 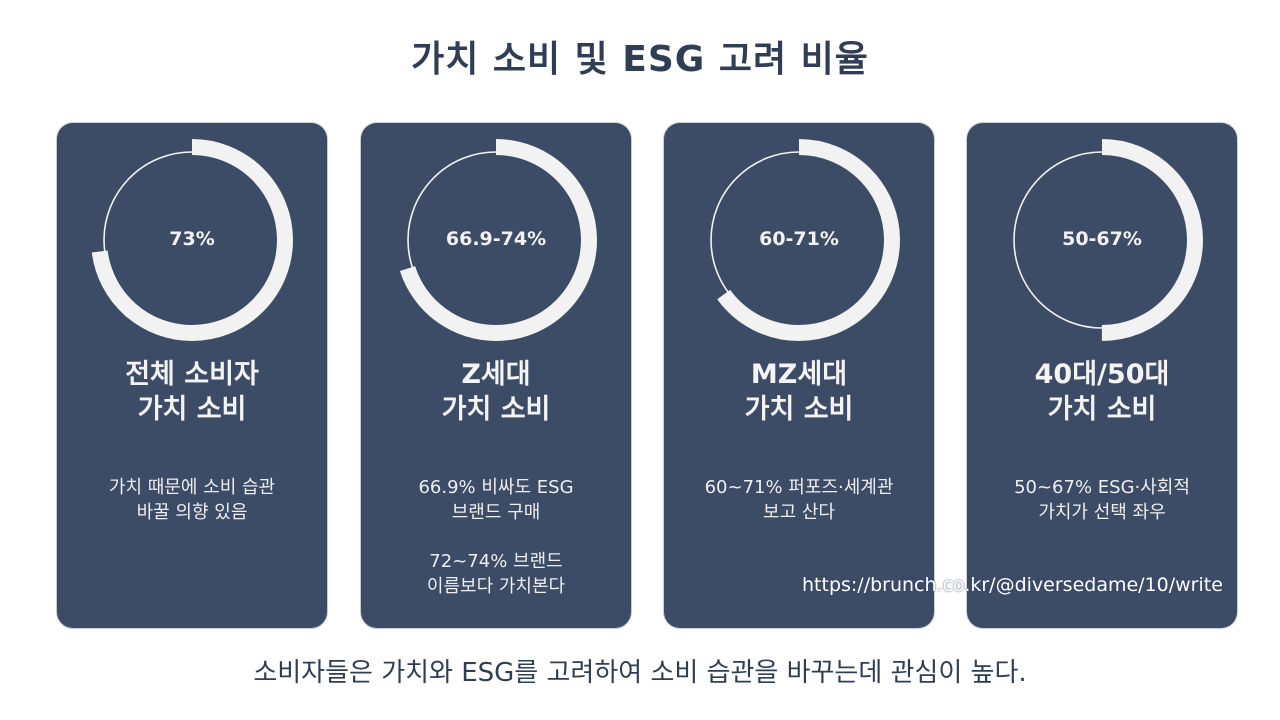 I want to click on card-title-line: 40대/50대, so click(x=1102, y=374).